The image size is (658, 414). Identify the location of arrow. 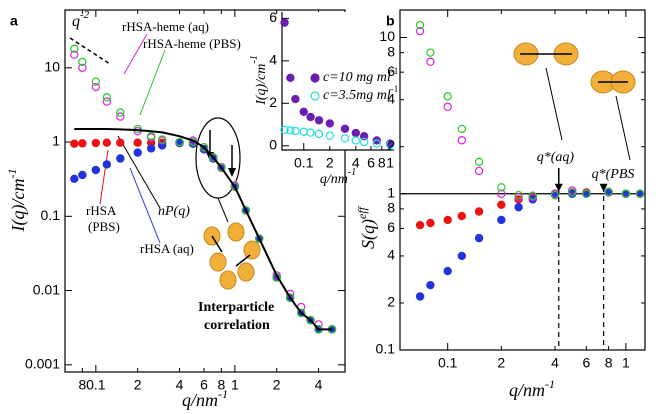
(243, 260).